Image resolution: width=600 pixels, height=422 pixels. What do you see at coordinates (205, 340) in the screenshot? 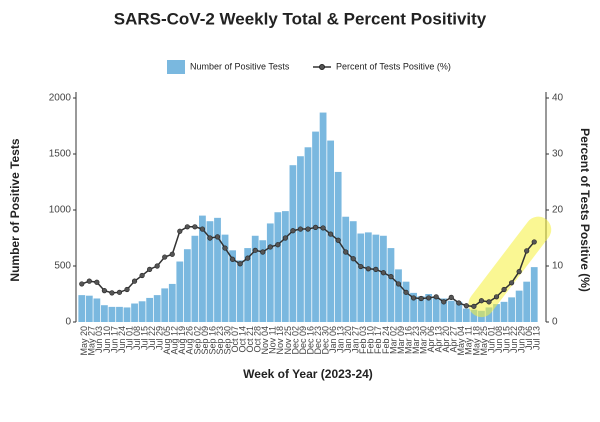
I see `x-tick-label: Sep 09` at bounding box center [205, 340].